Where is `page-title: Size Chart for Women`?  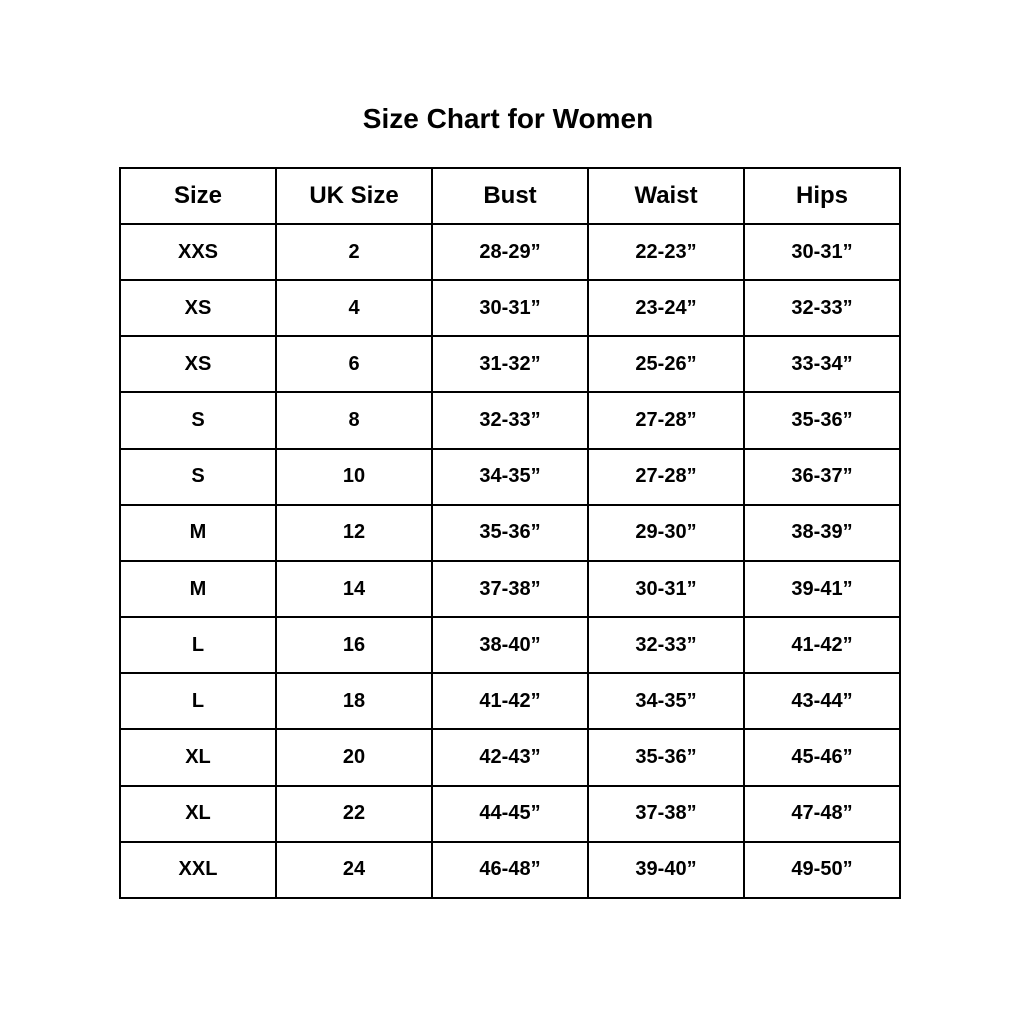
page-title: Size Chart for Women is located at coordinates (508, 118).